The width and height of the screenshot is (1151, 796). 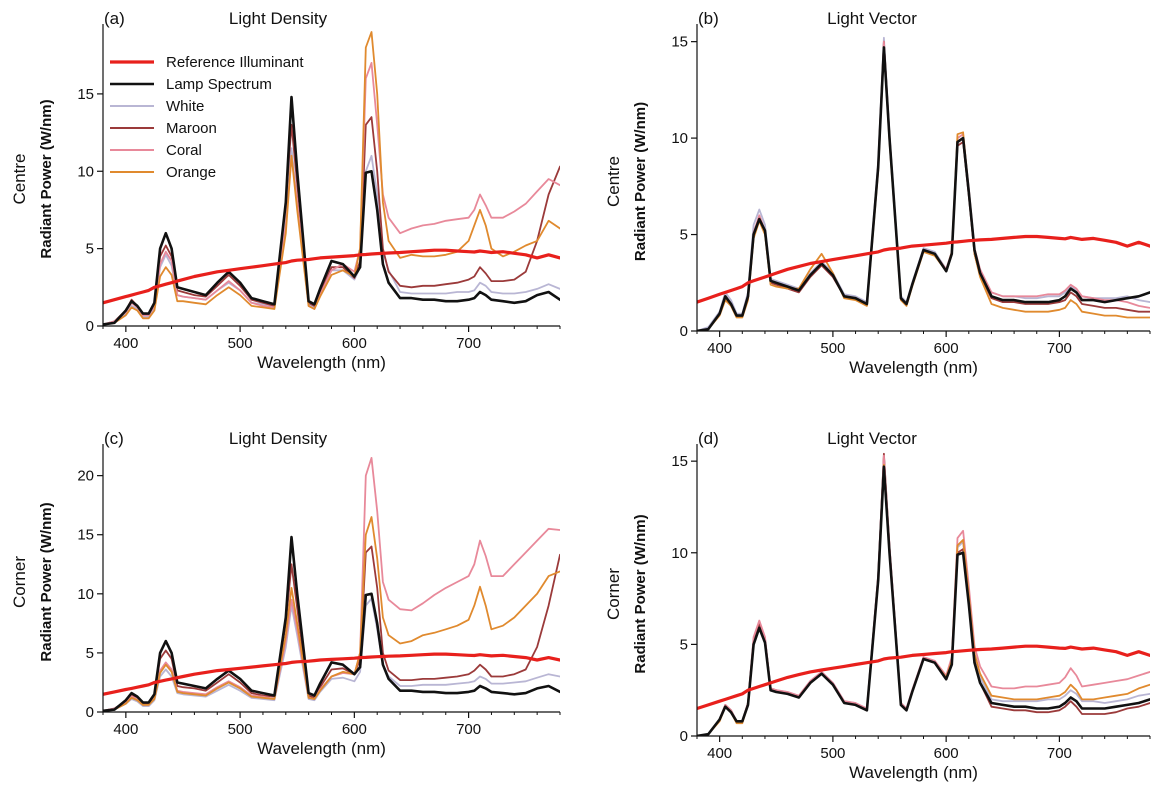 What do you see at coordinates (708, 438) in the screenshot?
I see `panel-tag: (d)` at bounding box center [708, 438].